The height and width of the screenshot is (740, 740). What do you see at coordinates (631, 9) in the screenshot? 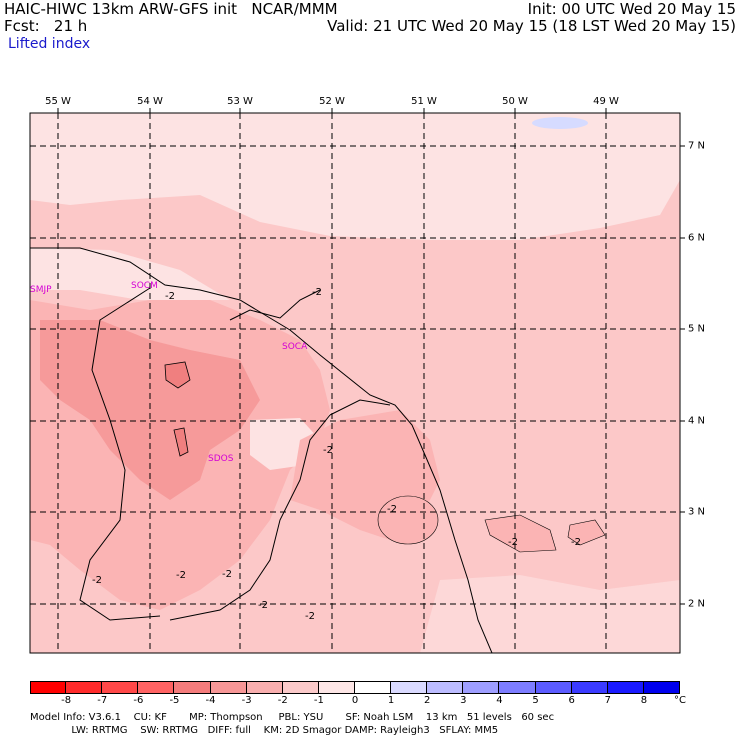
I see `init-time: Init: 00 UTC Wed 20 May 15` at bounding box center [631, 9].